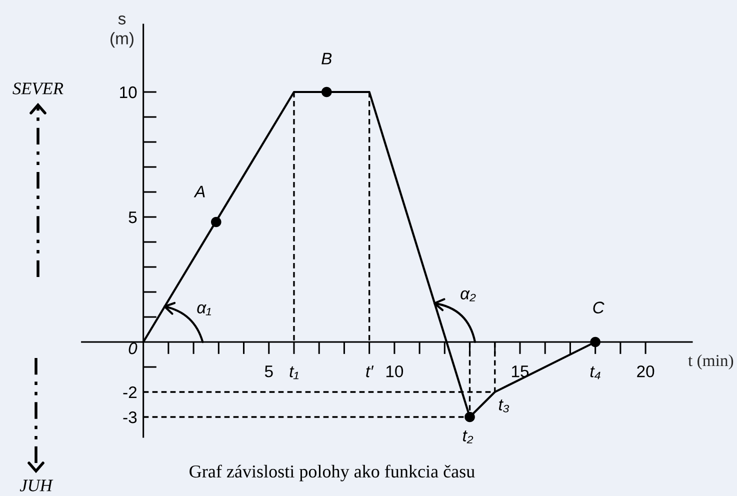 This screenshot has width=737, height=496. I want to click on annotation: C, so click(598, 308).